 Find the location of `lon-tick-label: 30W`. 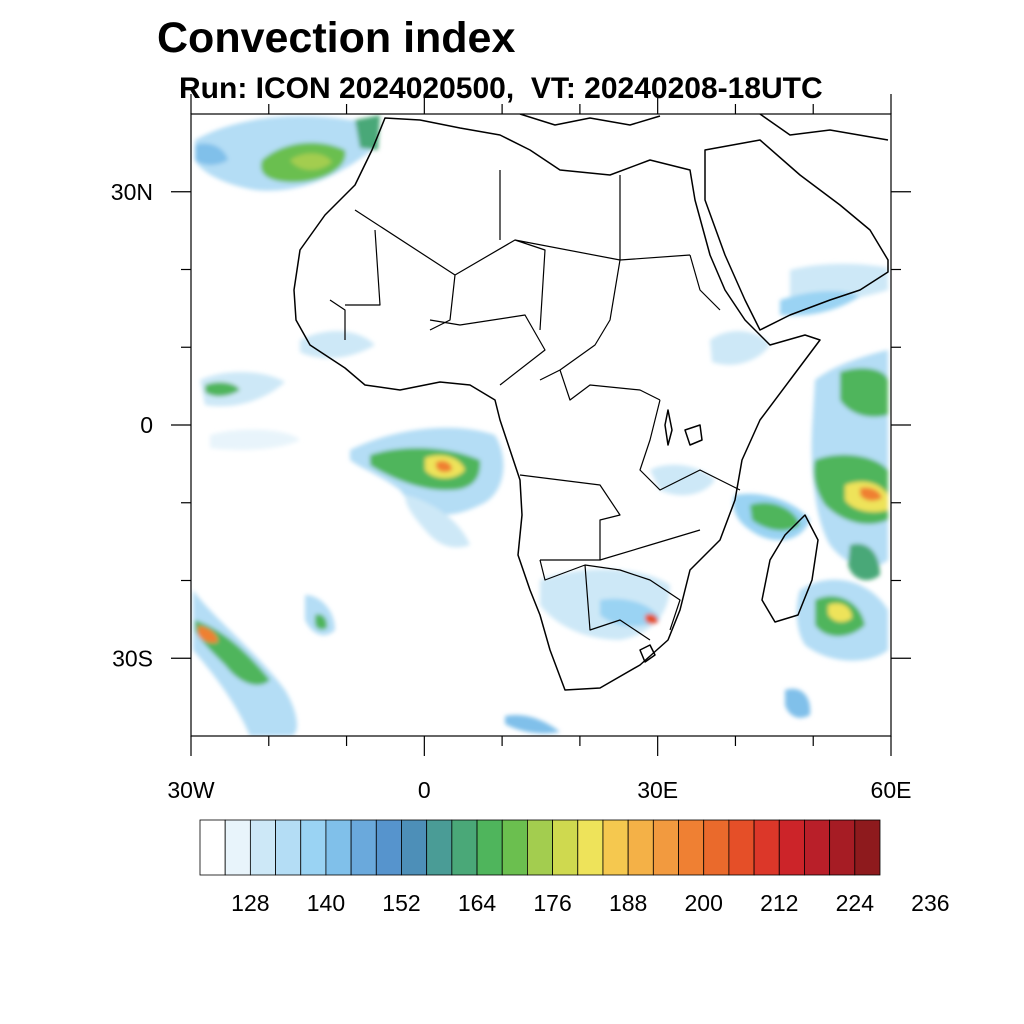

lon-tick-label: 30W is located at coordinates (191, 790).